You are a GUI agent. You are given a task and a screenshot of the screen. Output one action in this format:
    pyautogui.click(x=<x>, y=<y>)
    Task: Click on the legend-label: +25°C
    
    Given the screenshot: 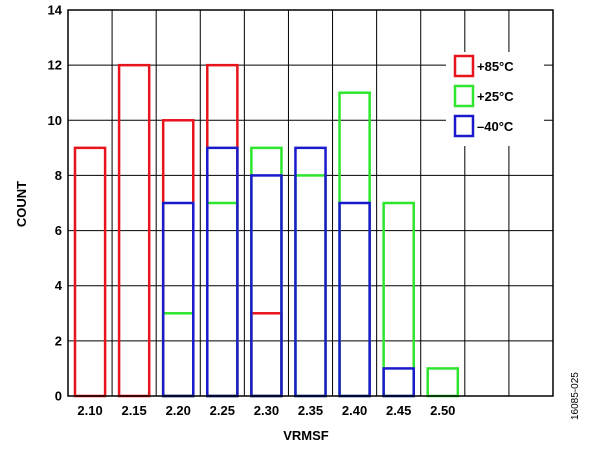 What is the action you would take?
    pyautogui.click(x=495, y=96)
    